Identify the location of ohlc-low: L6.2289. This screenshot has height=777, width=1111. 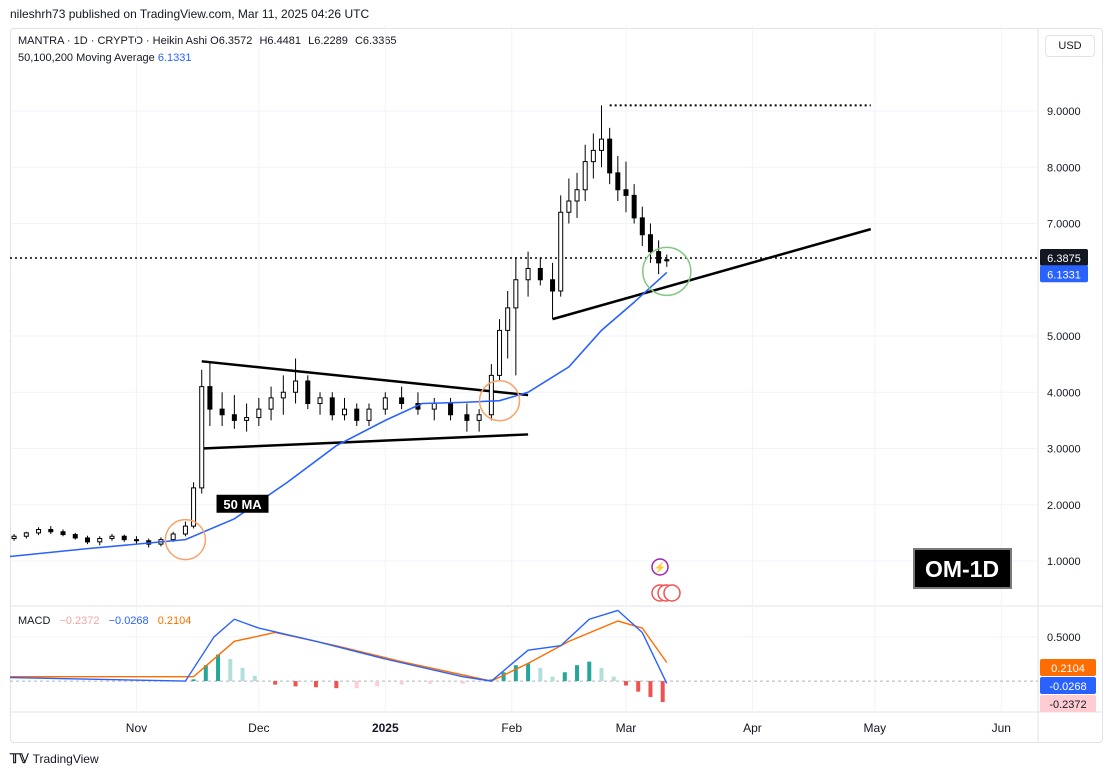
(328, 41).